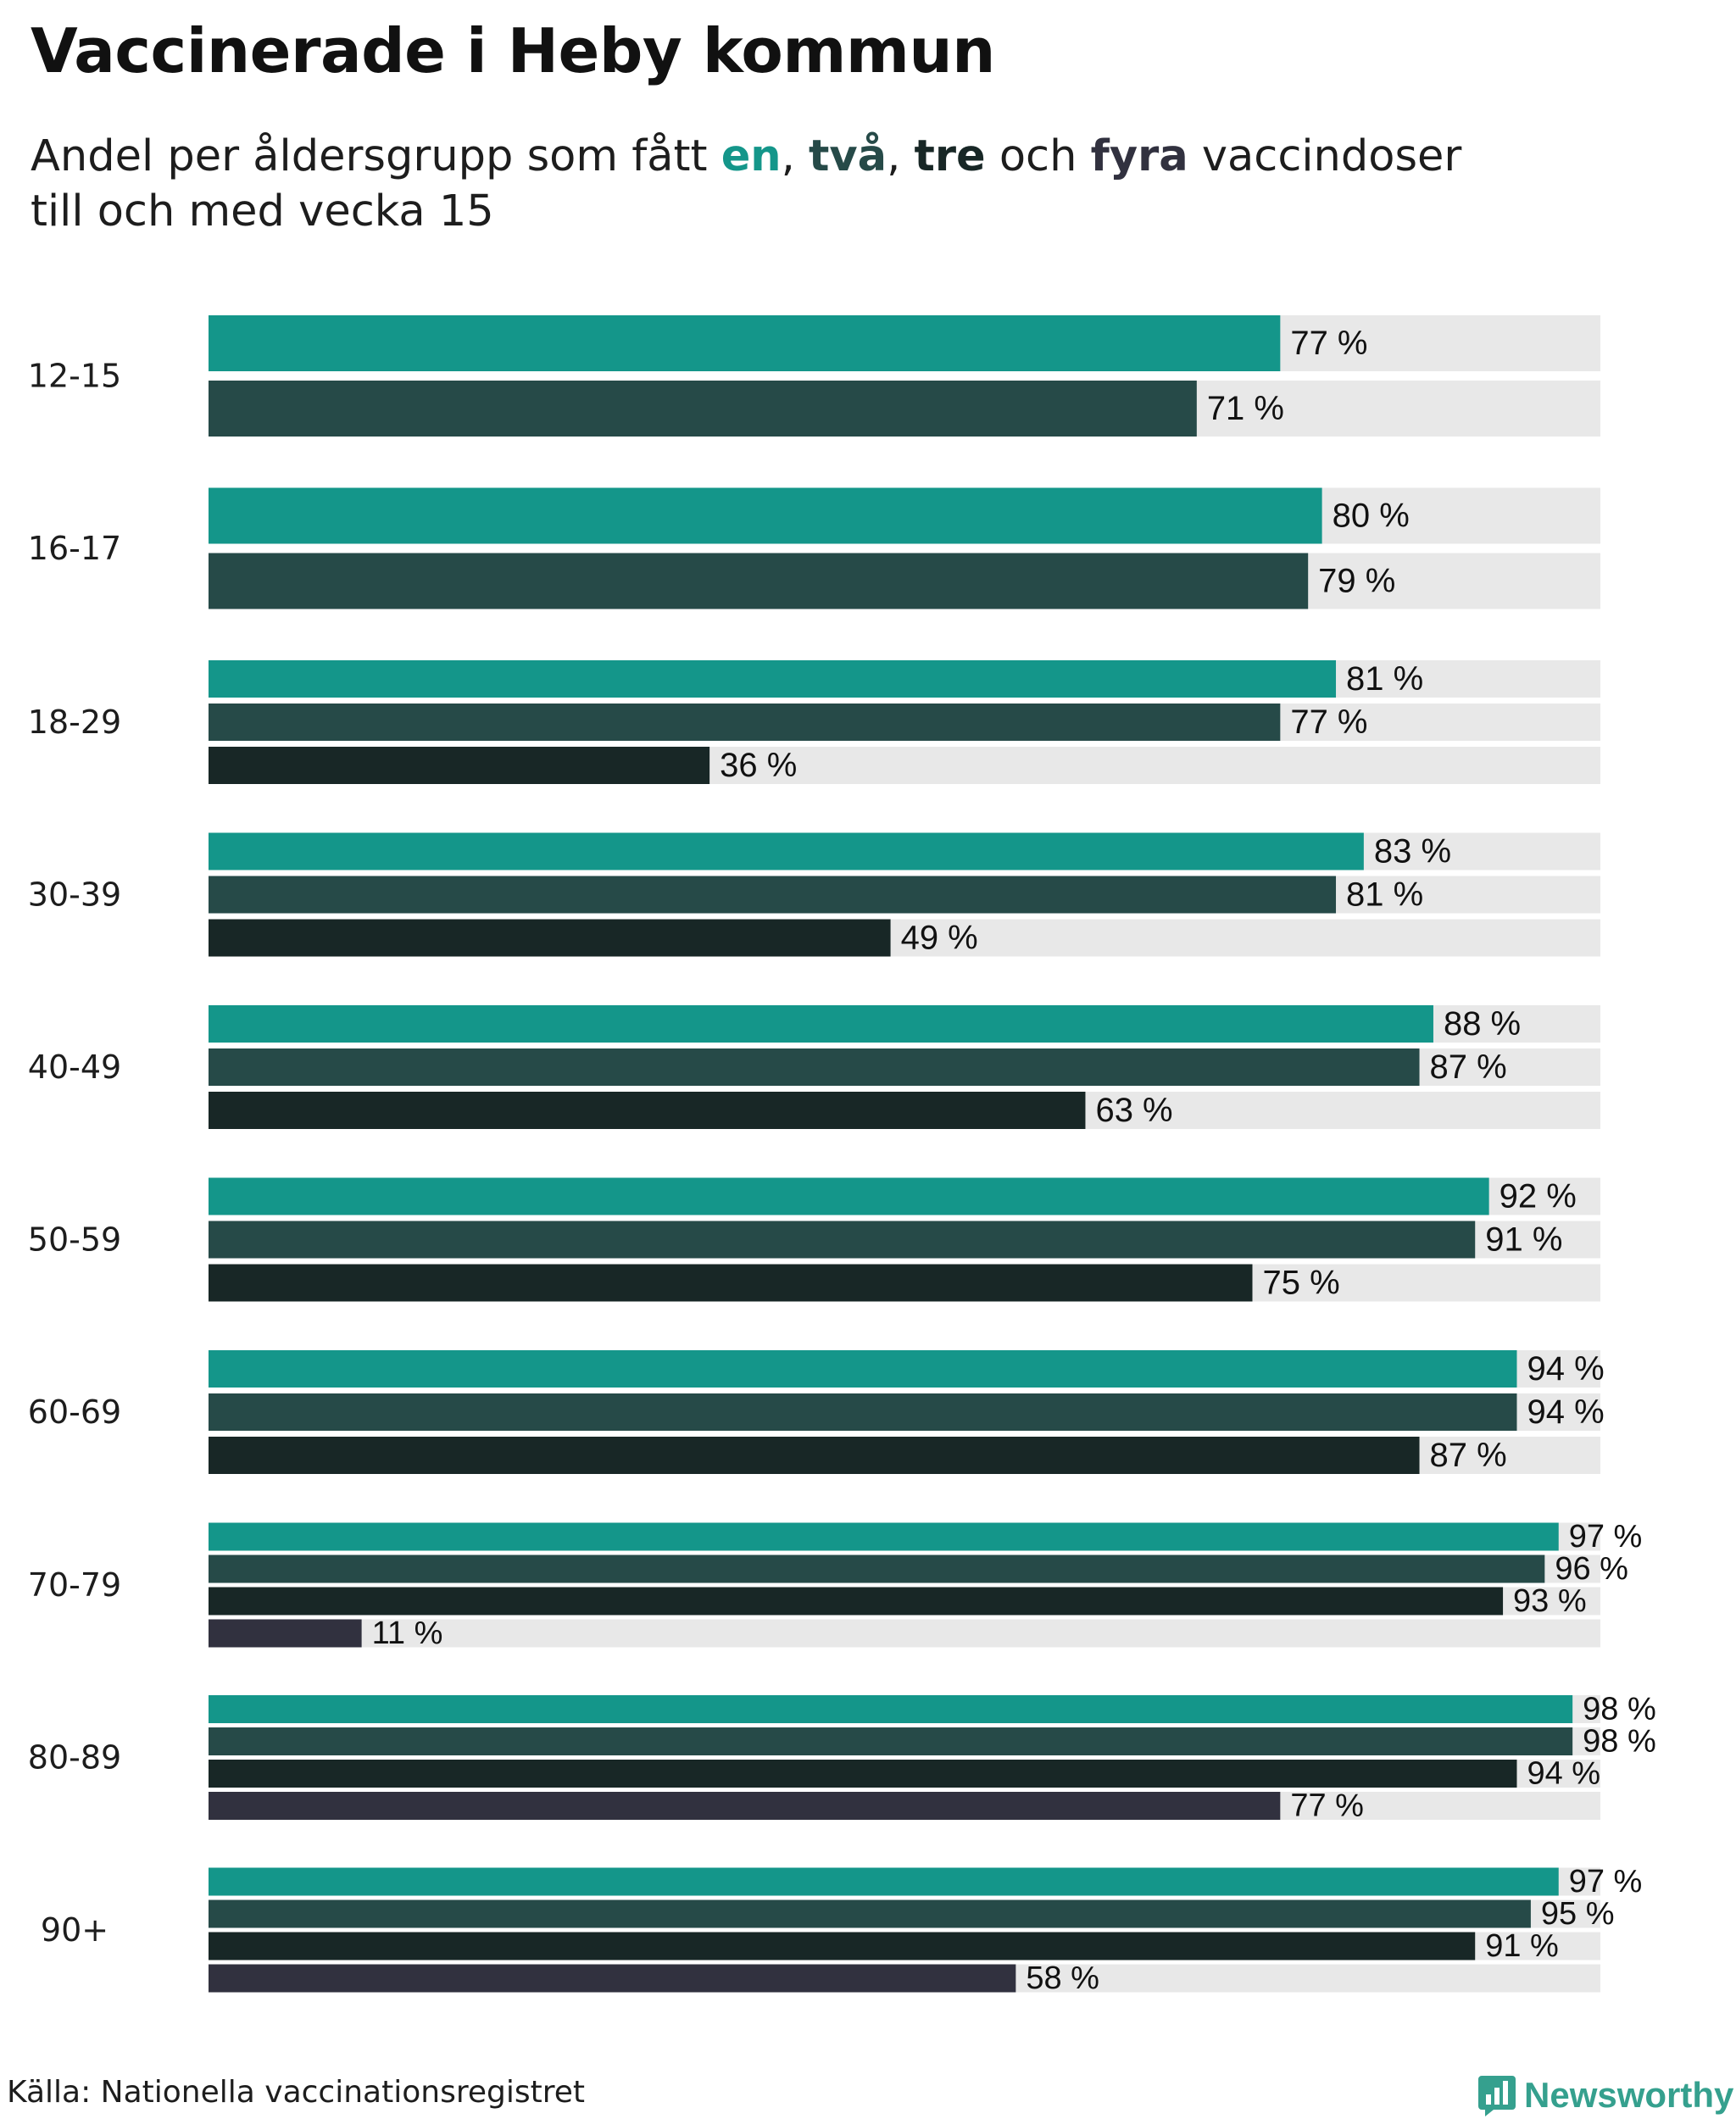 The width and height of the screenshot is (1736, 2119). What do you see at coordinates (74, 895) in the screenshot?
I see `category-label: 30-39` at bounding box center [74, 895].